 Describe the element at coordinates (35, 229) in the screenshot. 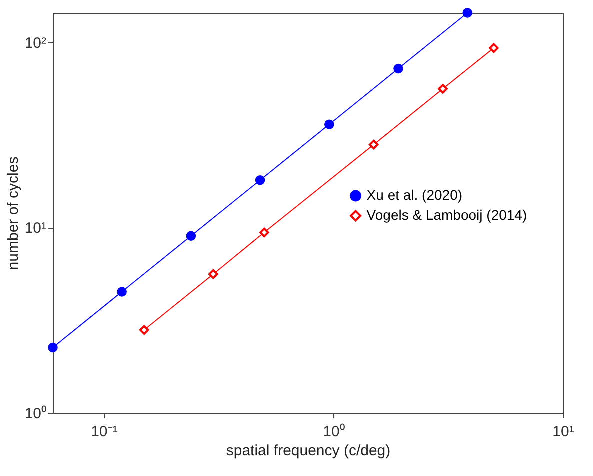

I see `y-tick-label: 10¹` at that location.